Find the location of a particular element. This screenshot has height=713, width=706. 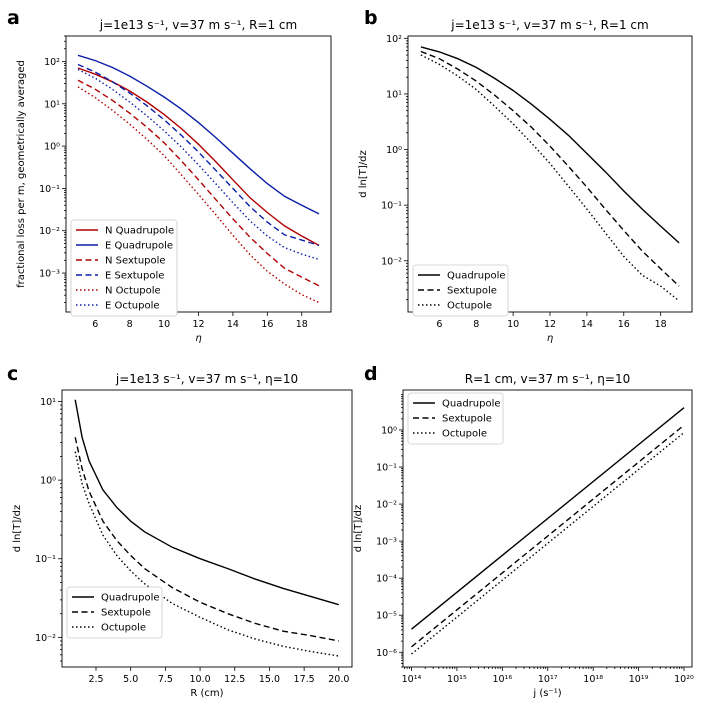

series-line-e-sextupole is located at coordinates (198, 155).